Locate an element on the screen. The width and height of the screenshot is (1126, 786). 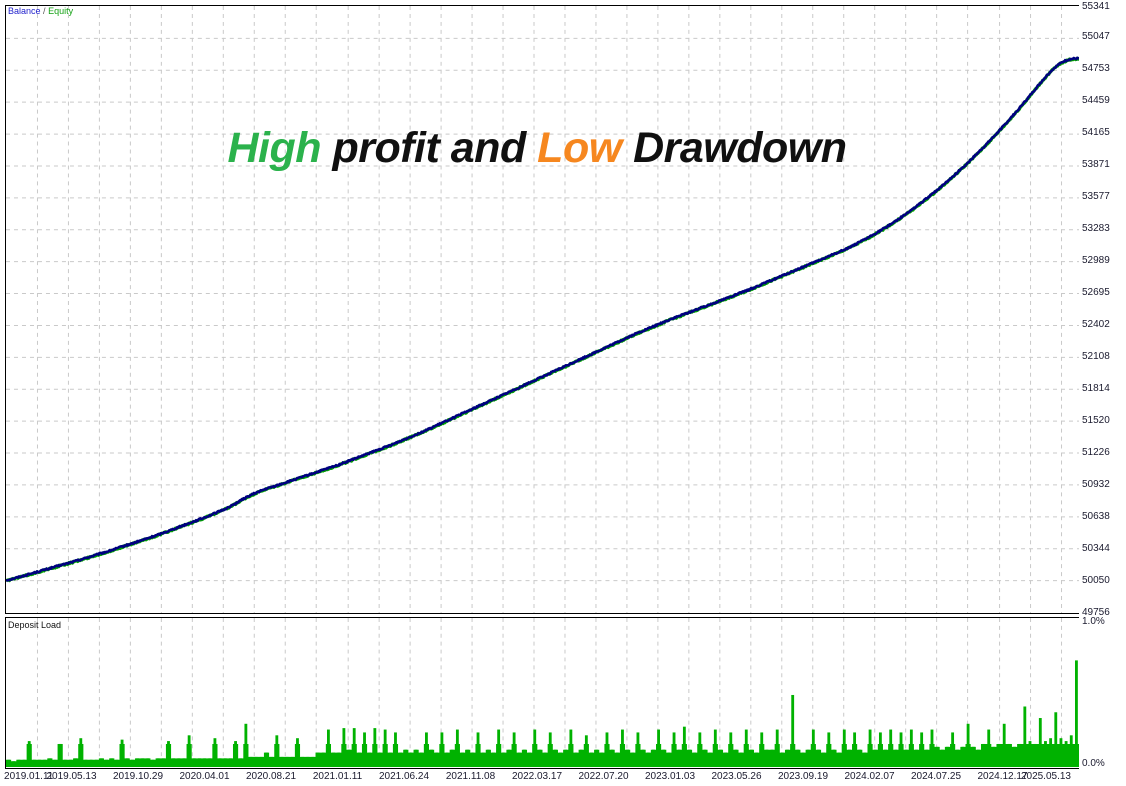
x-axis-tick: 2022.03.17 is located at coordinates (537, 776).